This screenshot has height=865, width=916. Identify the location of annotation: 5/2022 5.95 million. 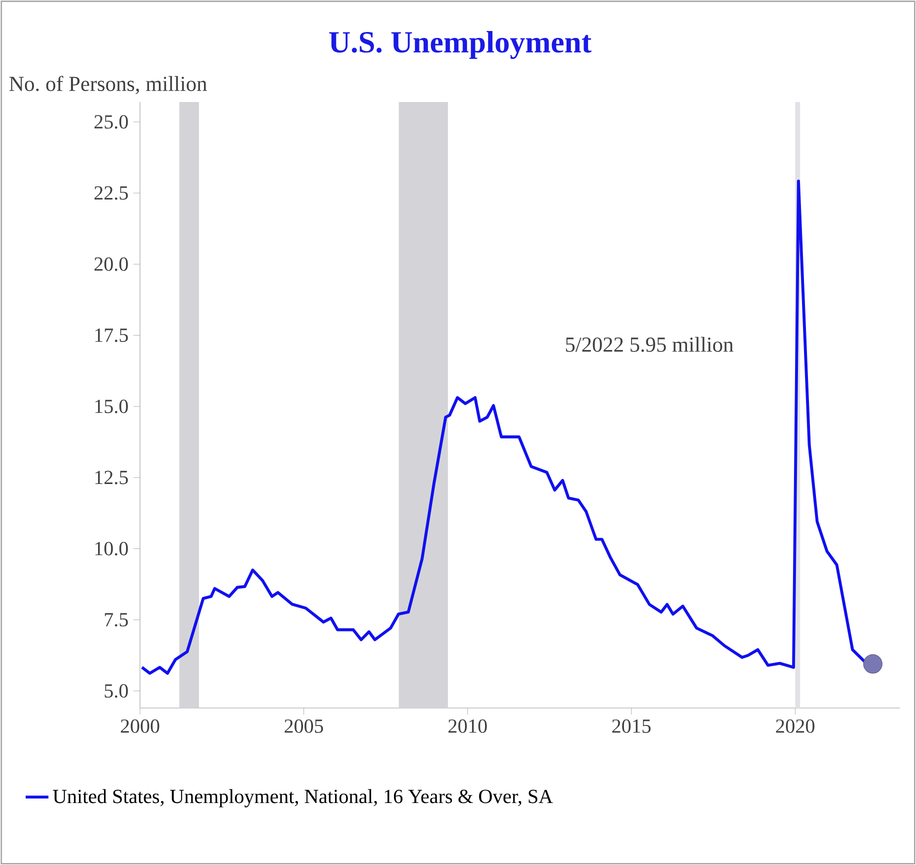
(650, 344).